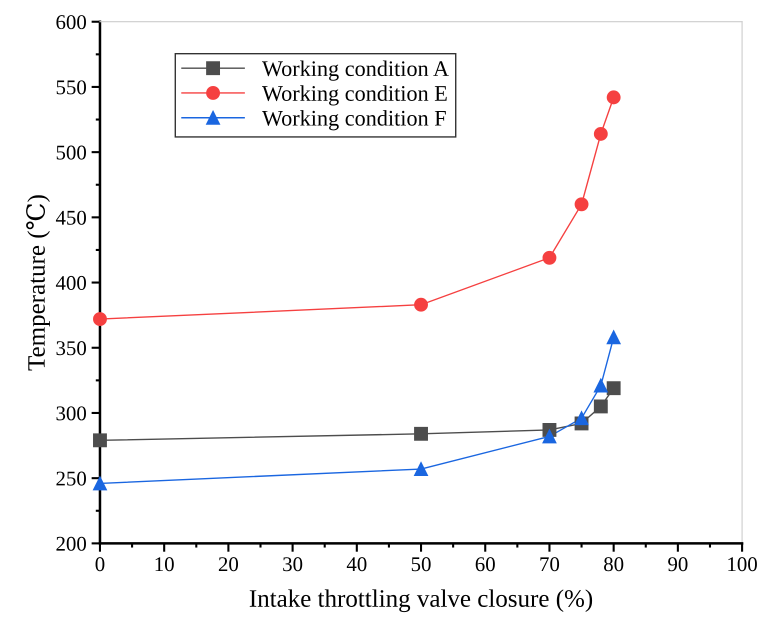  What do you see at coordinates (71, 479) in the screenshot?
I see `y-tick-label: 250` at bounding box center [71, 479].